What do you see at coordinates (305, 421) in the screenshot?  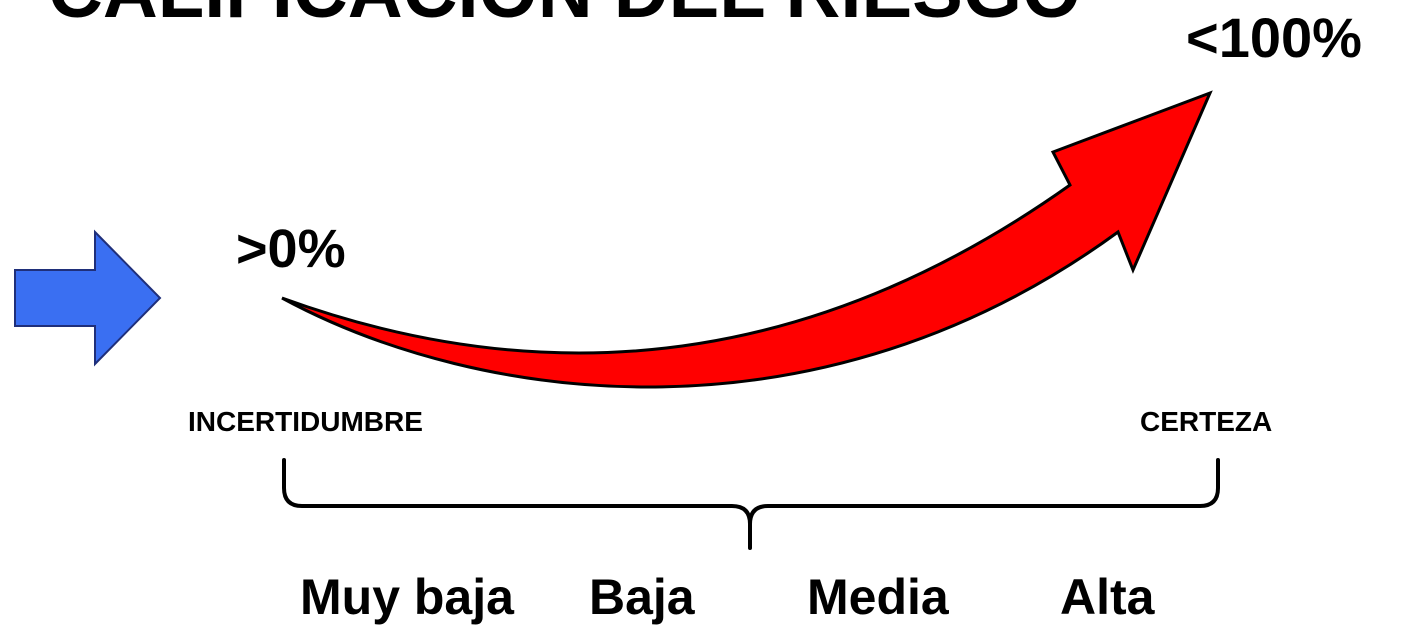 I see `uncertainty-label: INCERTIDUMBRE` at bounding box center [305, 421].